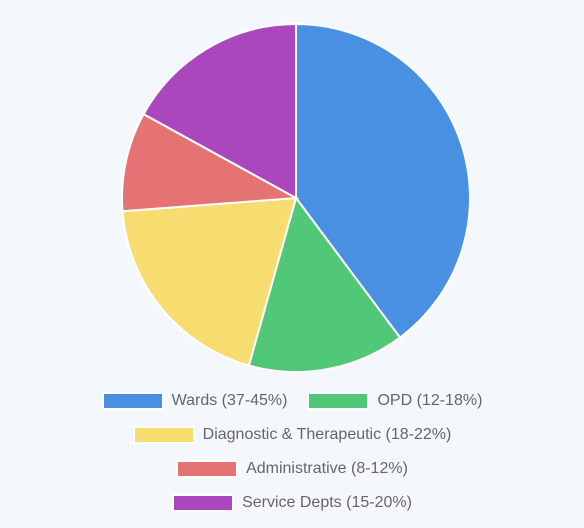 This screenshot has height=528, width=584. What do you see at coordinates (132, 401) in the screenshot?
I see `legend-swatch-wards` at bounding box center [132, 401].